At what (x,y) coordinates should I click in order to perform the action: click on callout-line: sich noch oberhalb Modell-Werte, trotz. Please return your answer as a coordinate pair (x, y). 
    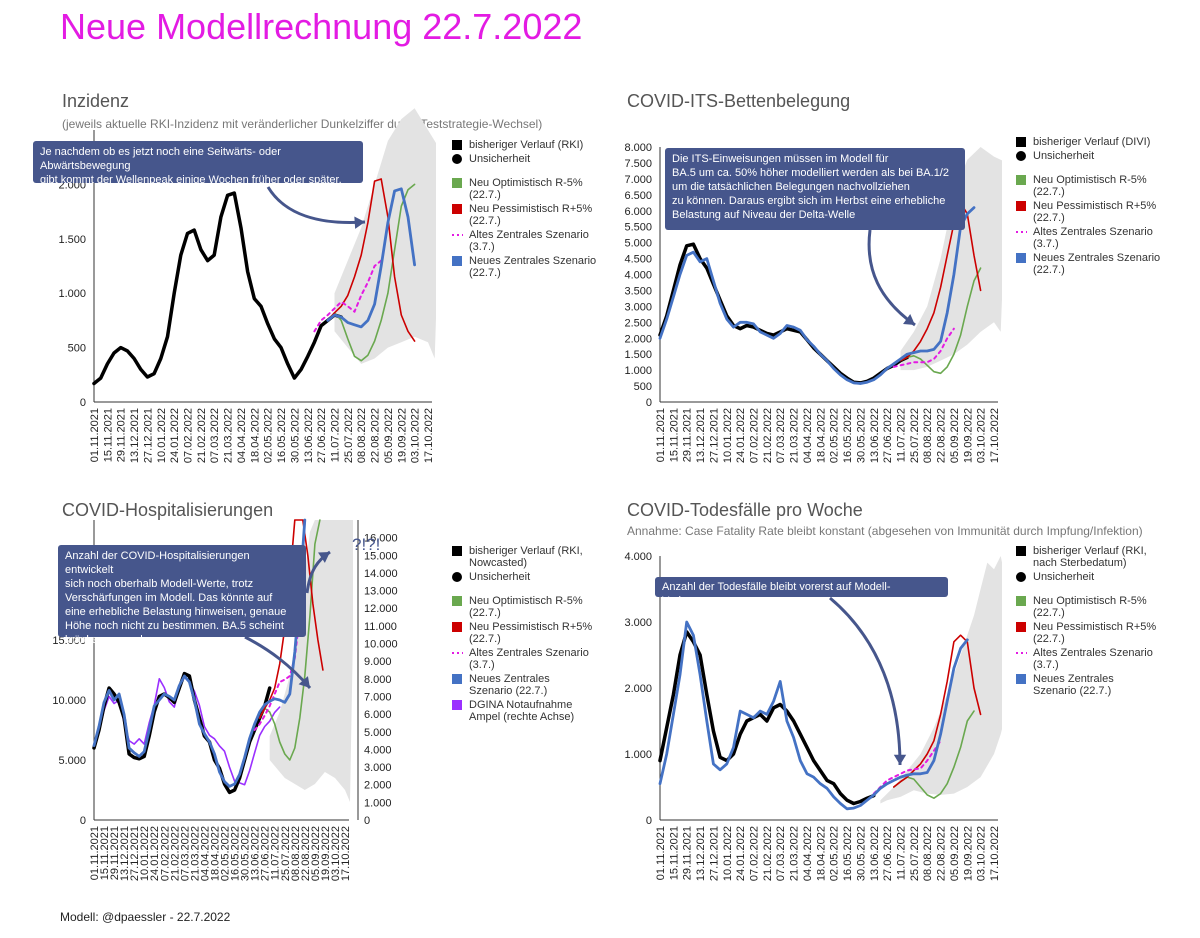
    Looking at the image, I should click on (159, 584).